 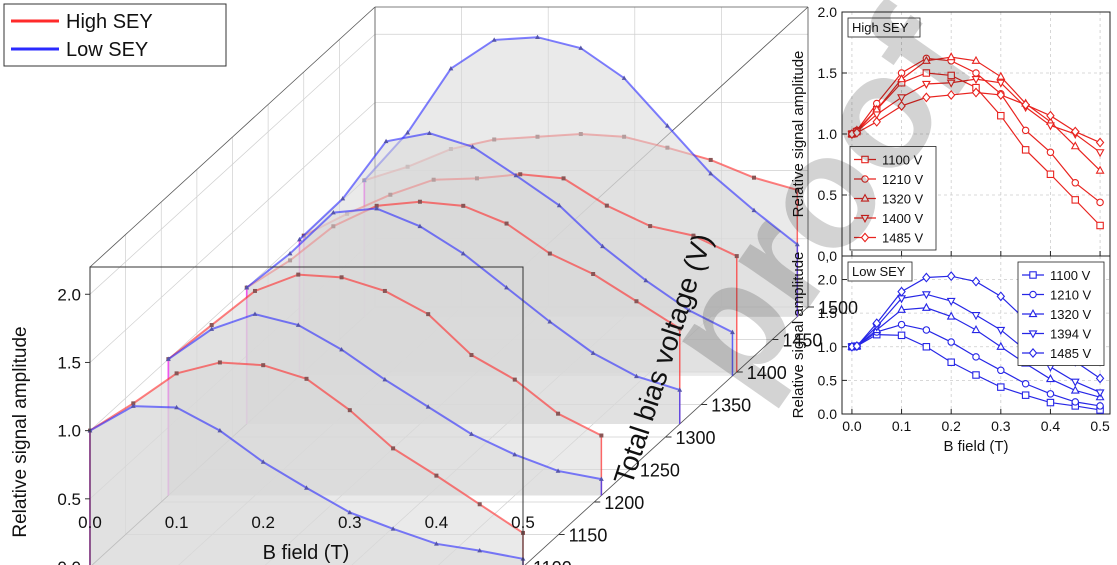 What do you see at coordinates (696, 438) in the screenshot?
I see `z-tick-label: 1300` at bounding box center [696, 438].